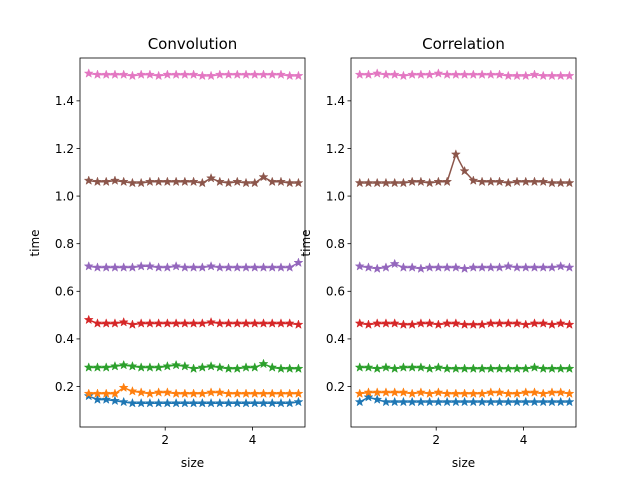  Describe the element at coordinates (64, 196) in the screenshot. I see `y-tick-label: 1.0` at that location.